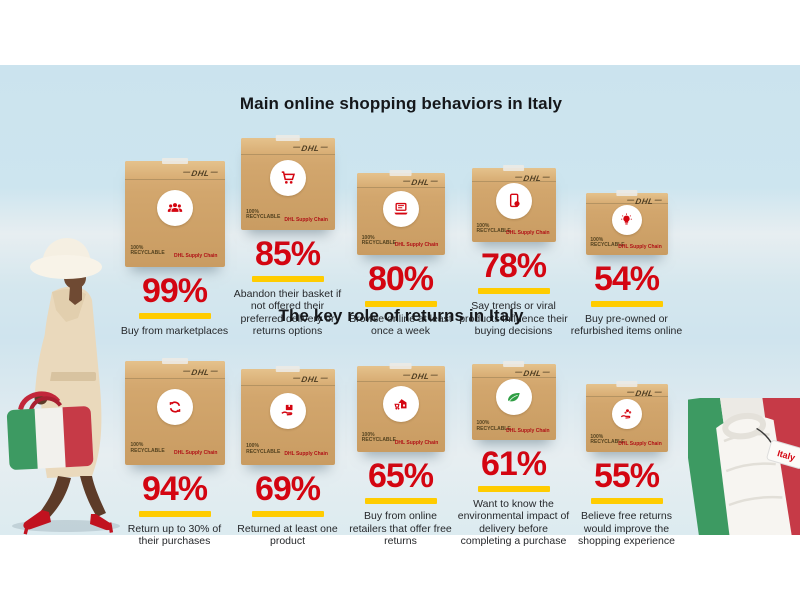 Image resolution: width=800 pixels, height=600 pixels. I want to click on stat-caption: Buy from marketplaces, so click(174, 331).